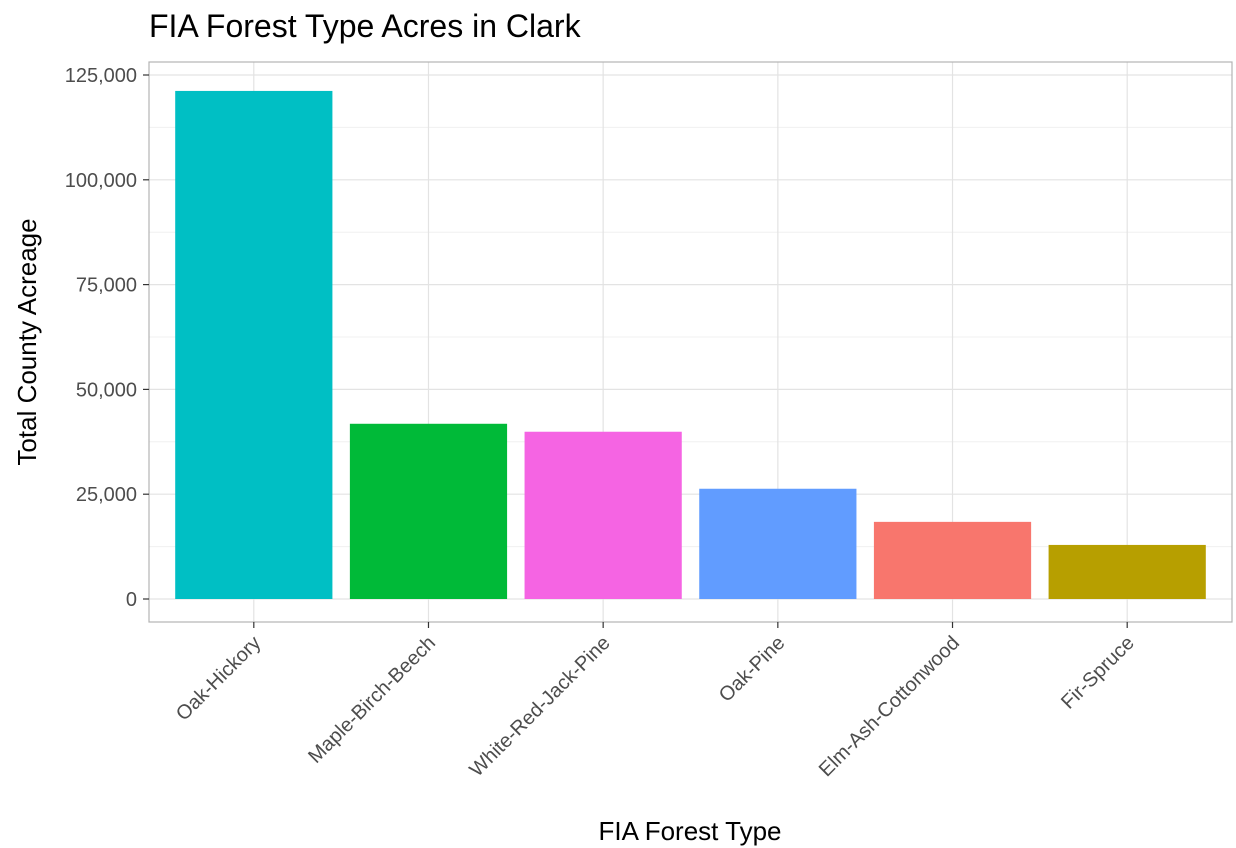 This screenshot has height=848, width=1236. What do you see at coordinates (131, 600) in the screenshot?
I see `y-tick-label: 0` at bounding box center [131, 600].